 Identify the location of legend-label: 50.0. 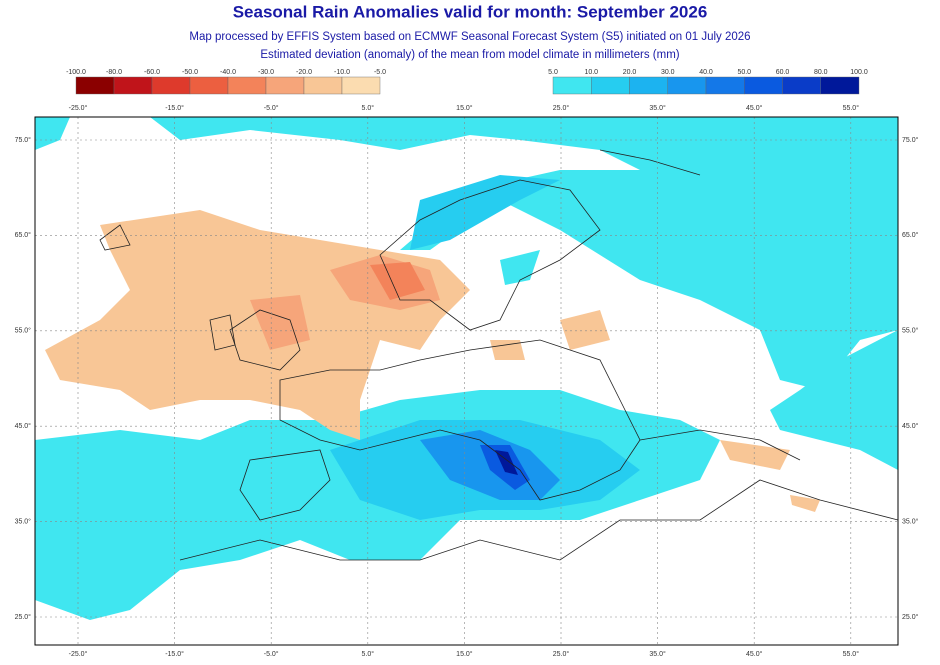
(744, 72).